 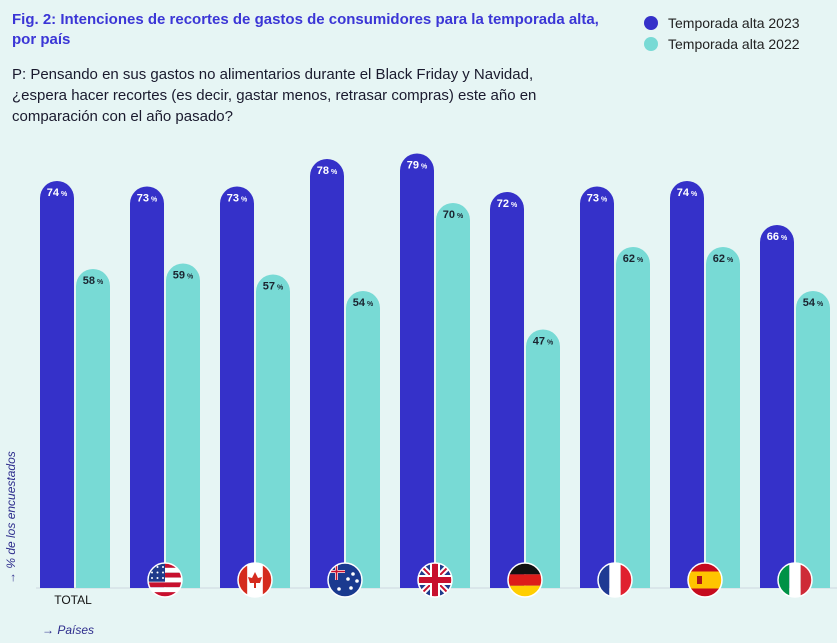 I want to click on bar-2023-es, so click(x=687, y=384).